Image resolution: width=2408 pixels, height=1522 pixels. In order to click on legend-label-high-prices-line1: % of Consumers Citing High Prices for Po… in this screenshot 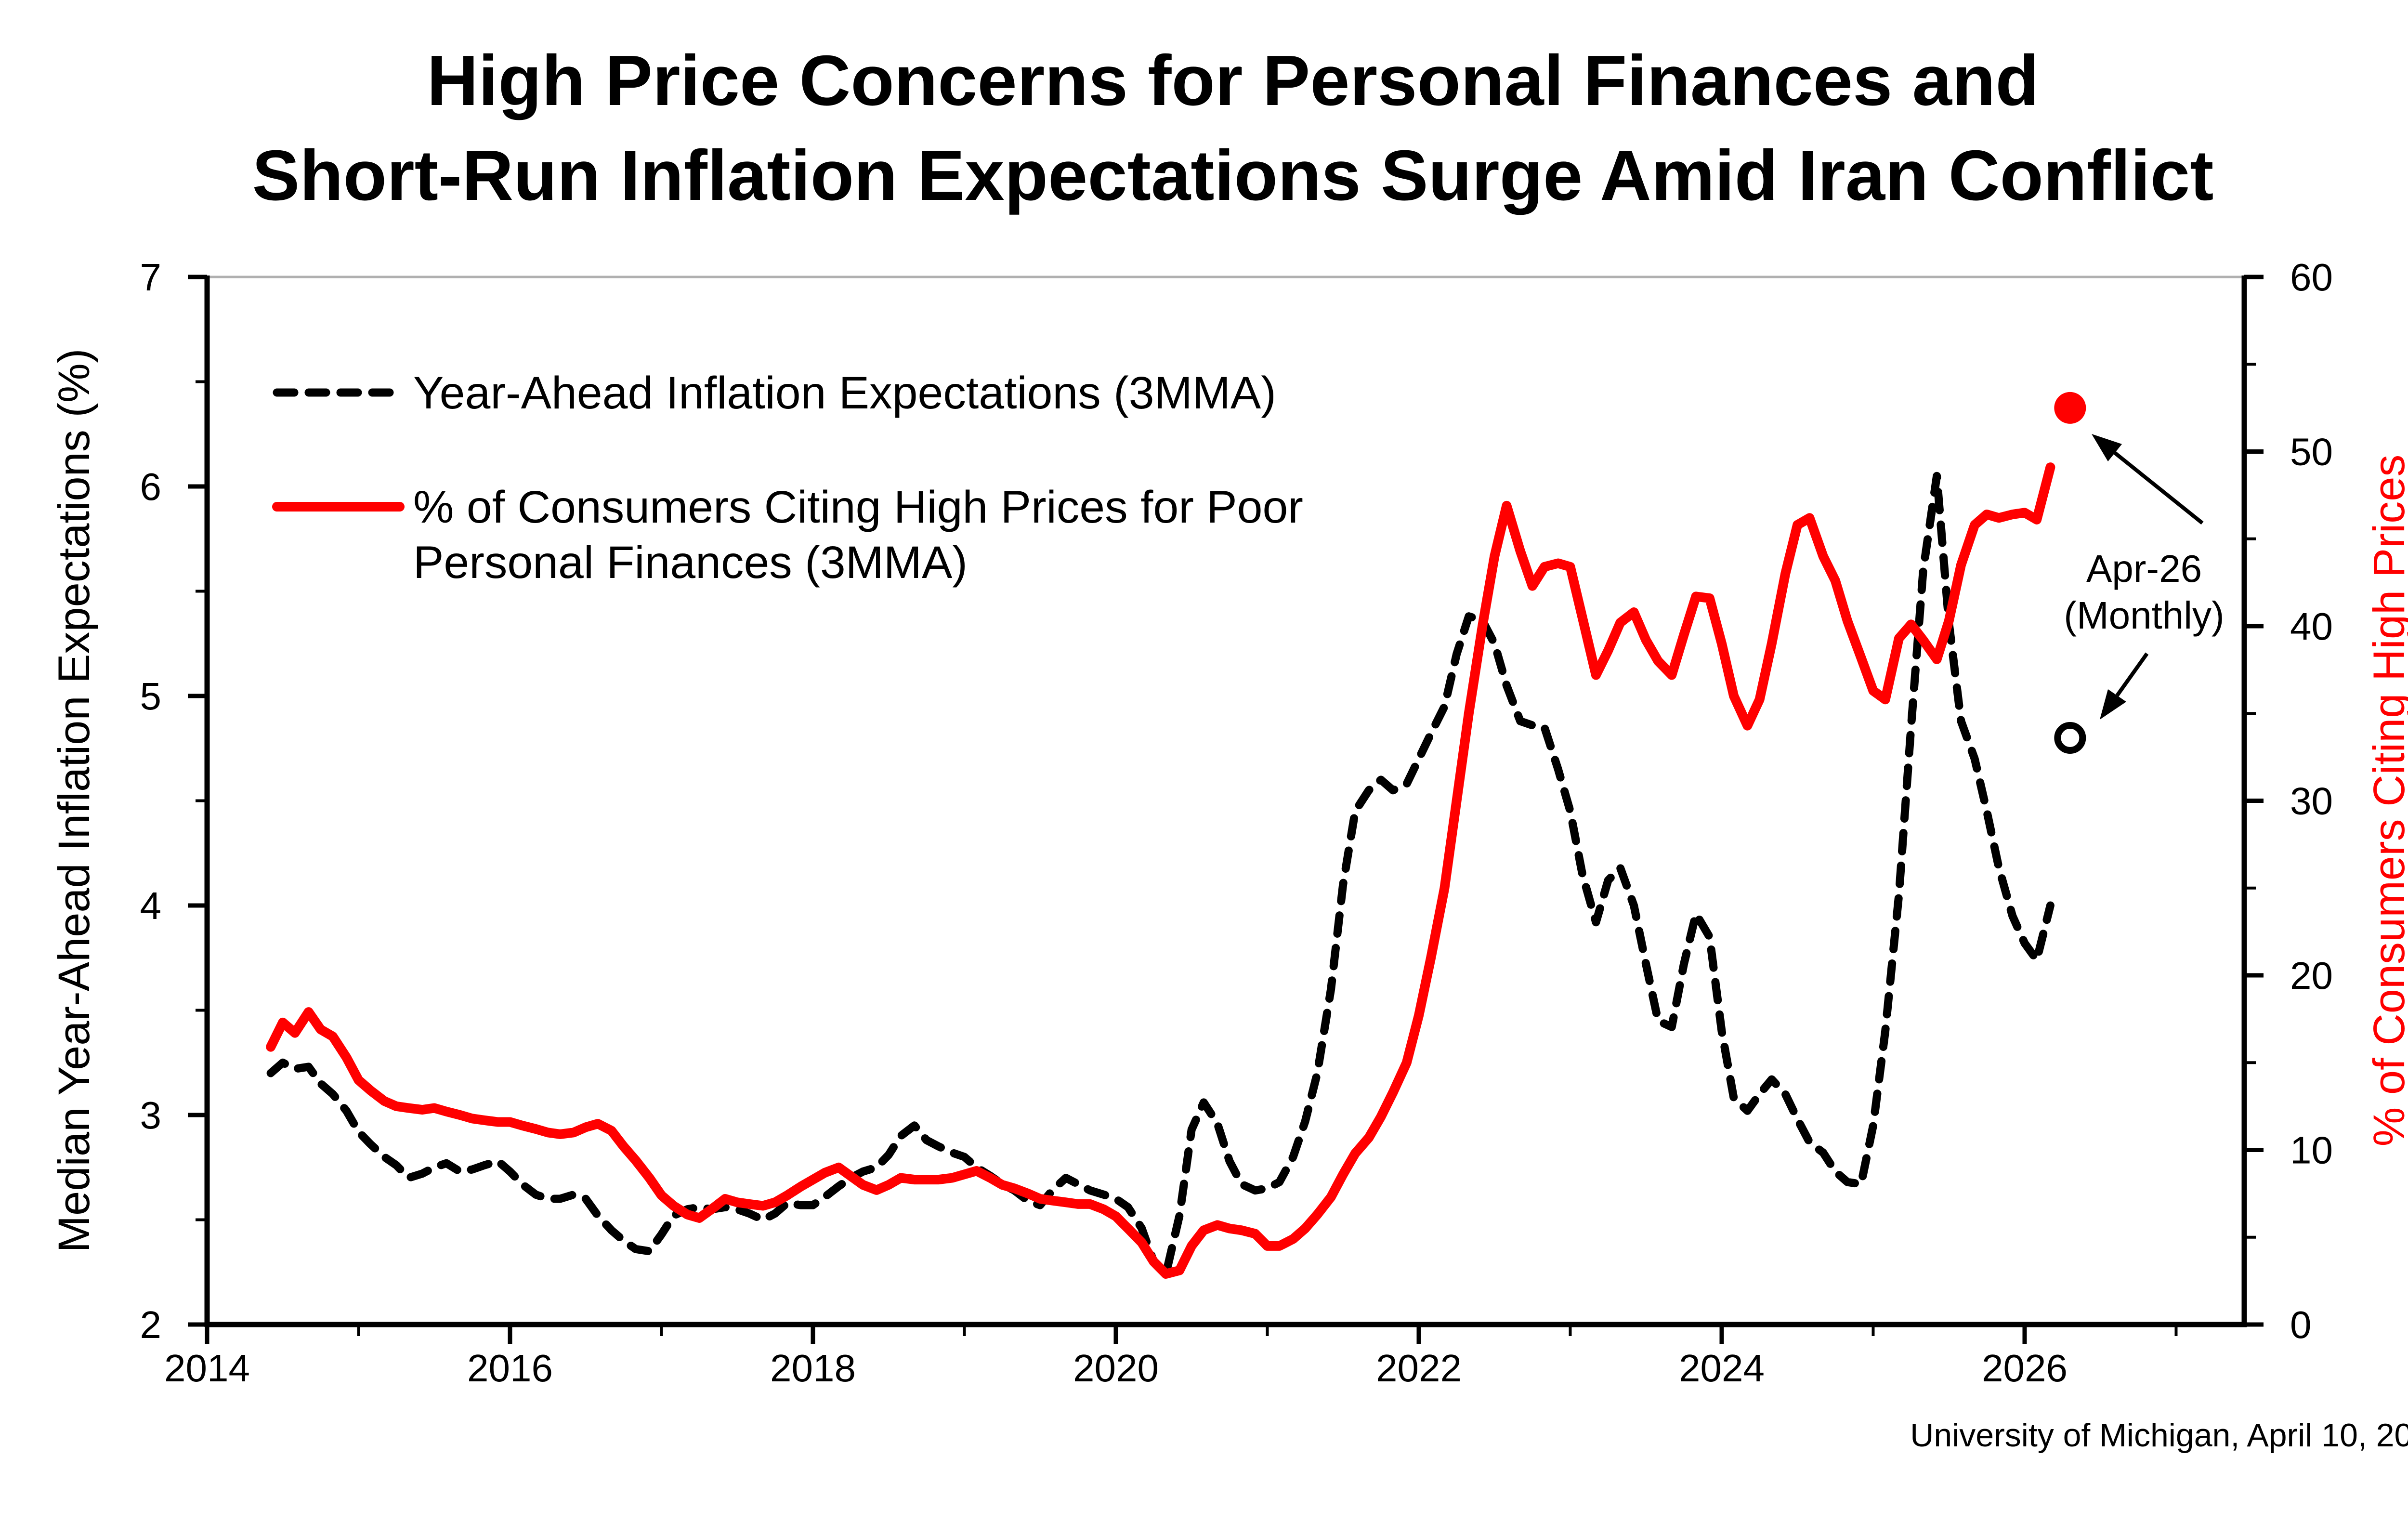, I will do `click(858, 507)`.